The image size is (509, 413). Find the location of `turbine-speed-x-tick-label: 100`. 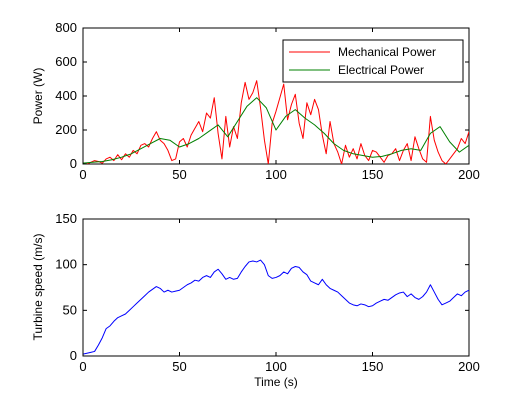

turbine-speed-x-tick-label: 100 is located at coordinates (276, 366).